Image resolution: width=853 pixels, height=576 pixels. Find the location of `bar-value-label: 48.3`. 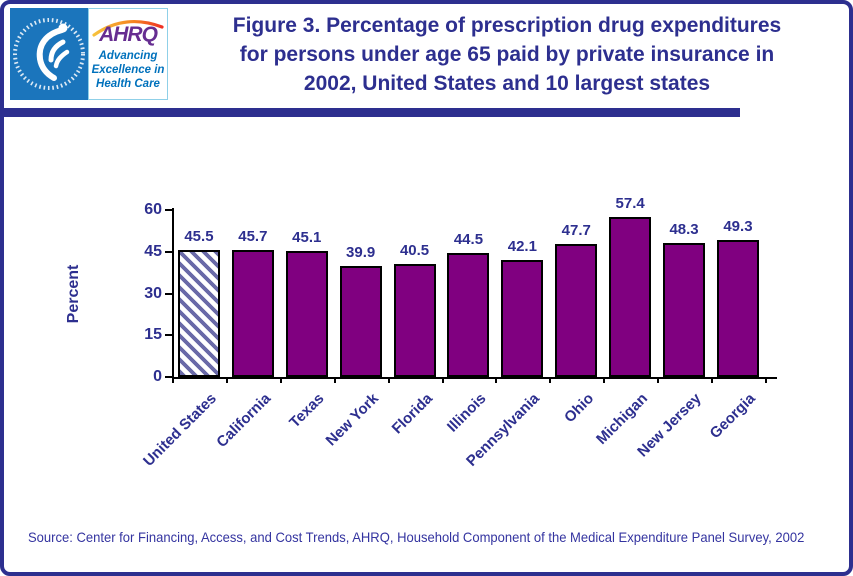

bar-value-label: 48.3 is located at coordinates (684, 229).